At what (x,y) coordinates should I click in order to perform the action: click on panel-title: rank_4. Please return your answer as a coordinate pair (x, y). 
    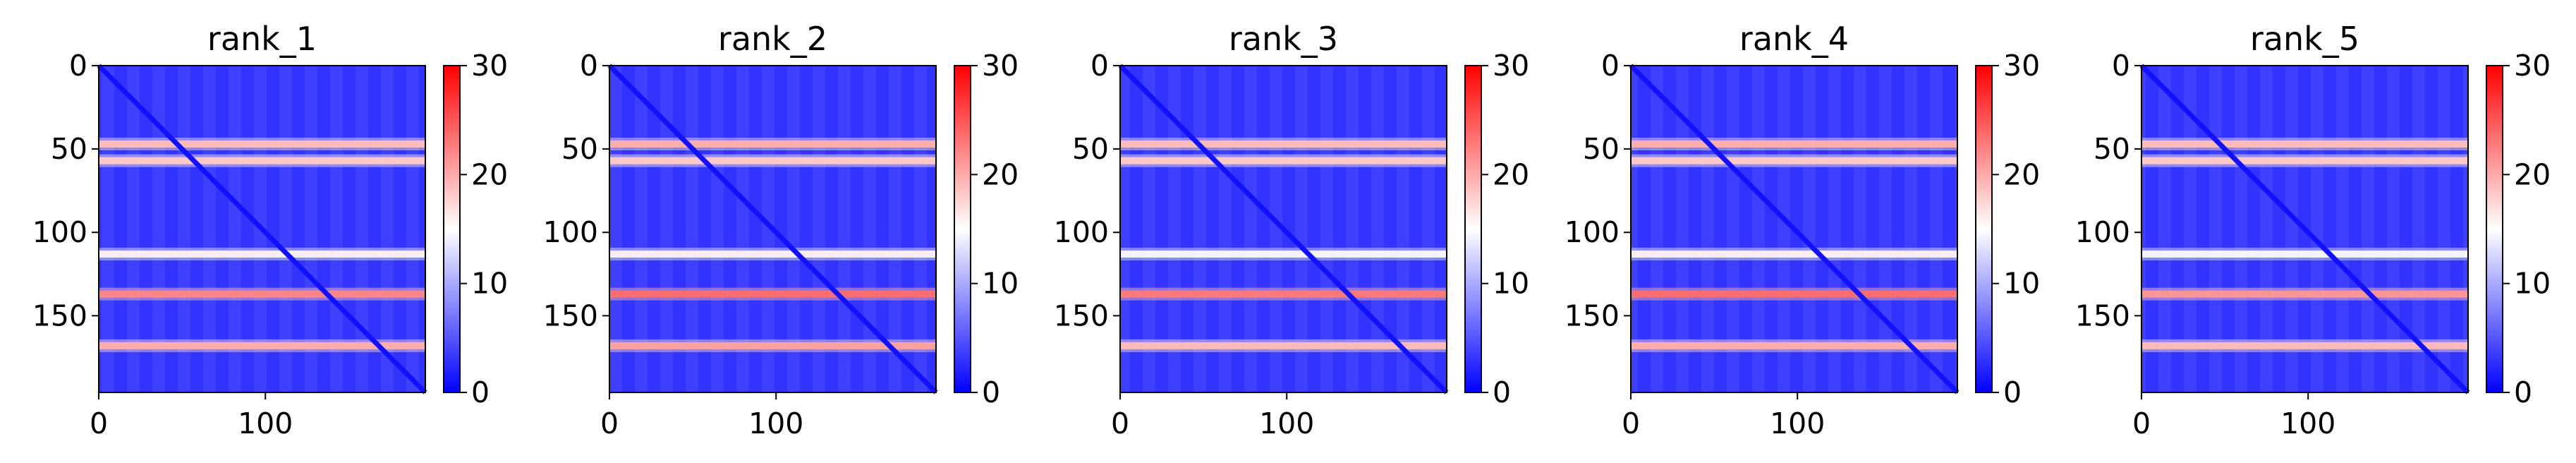
    Looking at the image, I should click on (1794, 39).